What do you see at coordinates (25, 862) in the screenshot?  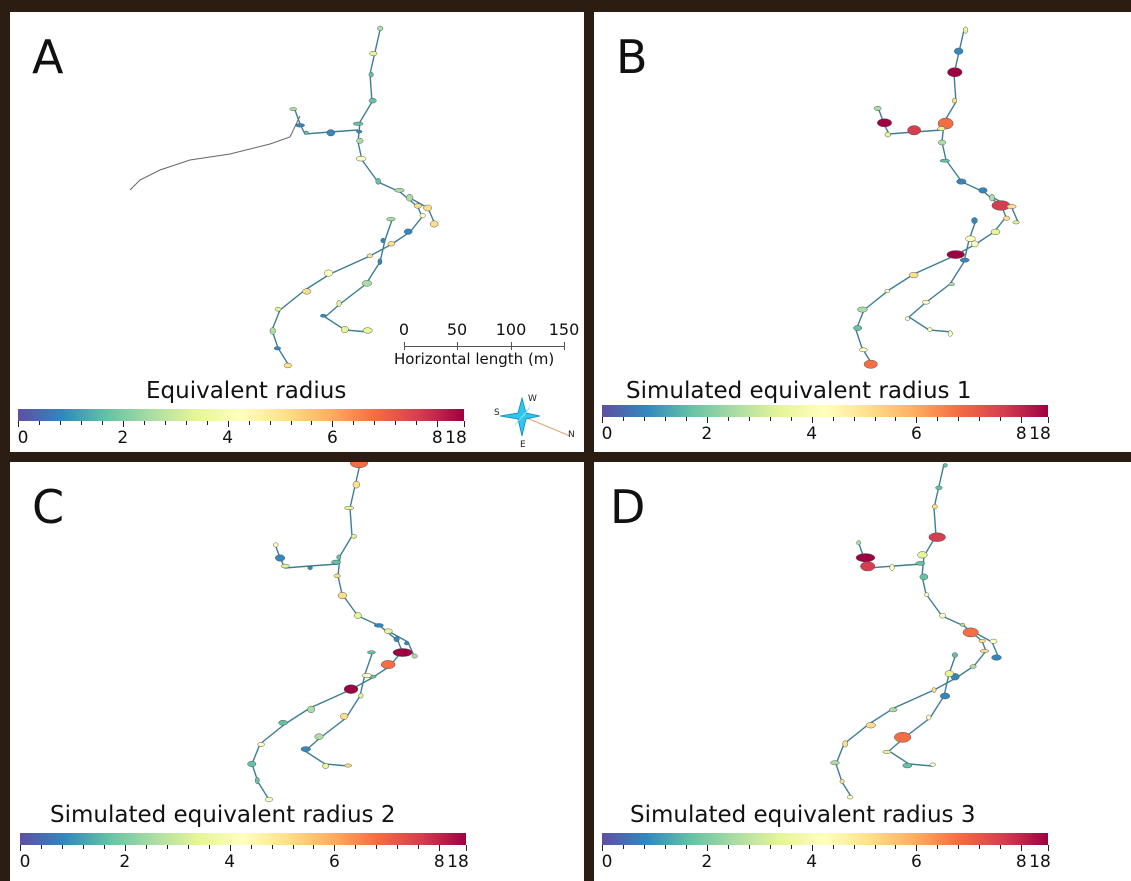 I see `colorbar-tick-label: 0` at bounding box center [25, 862].